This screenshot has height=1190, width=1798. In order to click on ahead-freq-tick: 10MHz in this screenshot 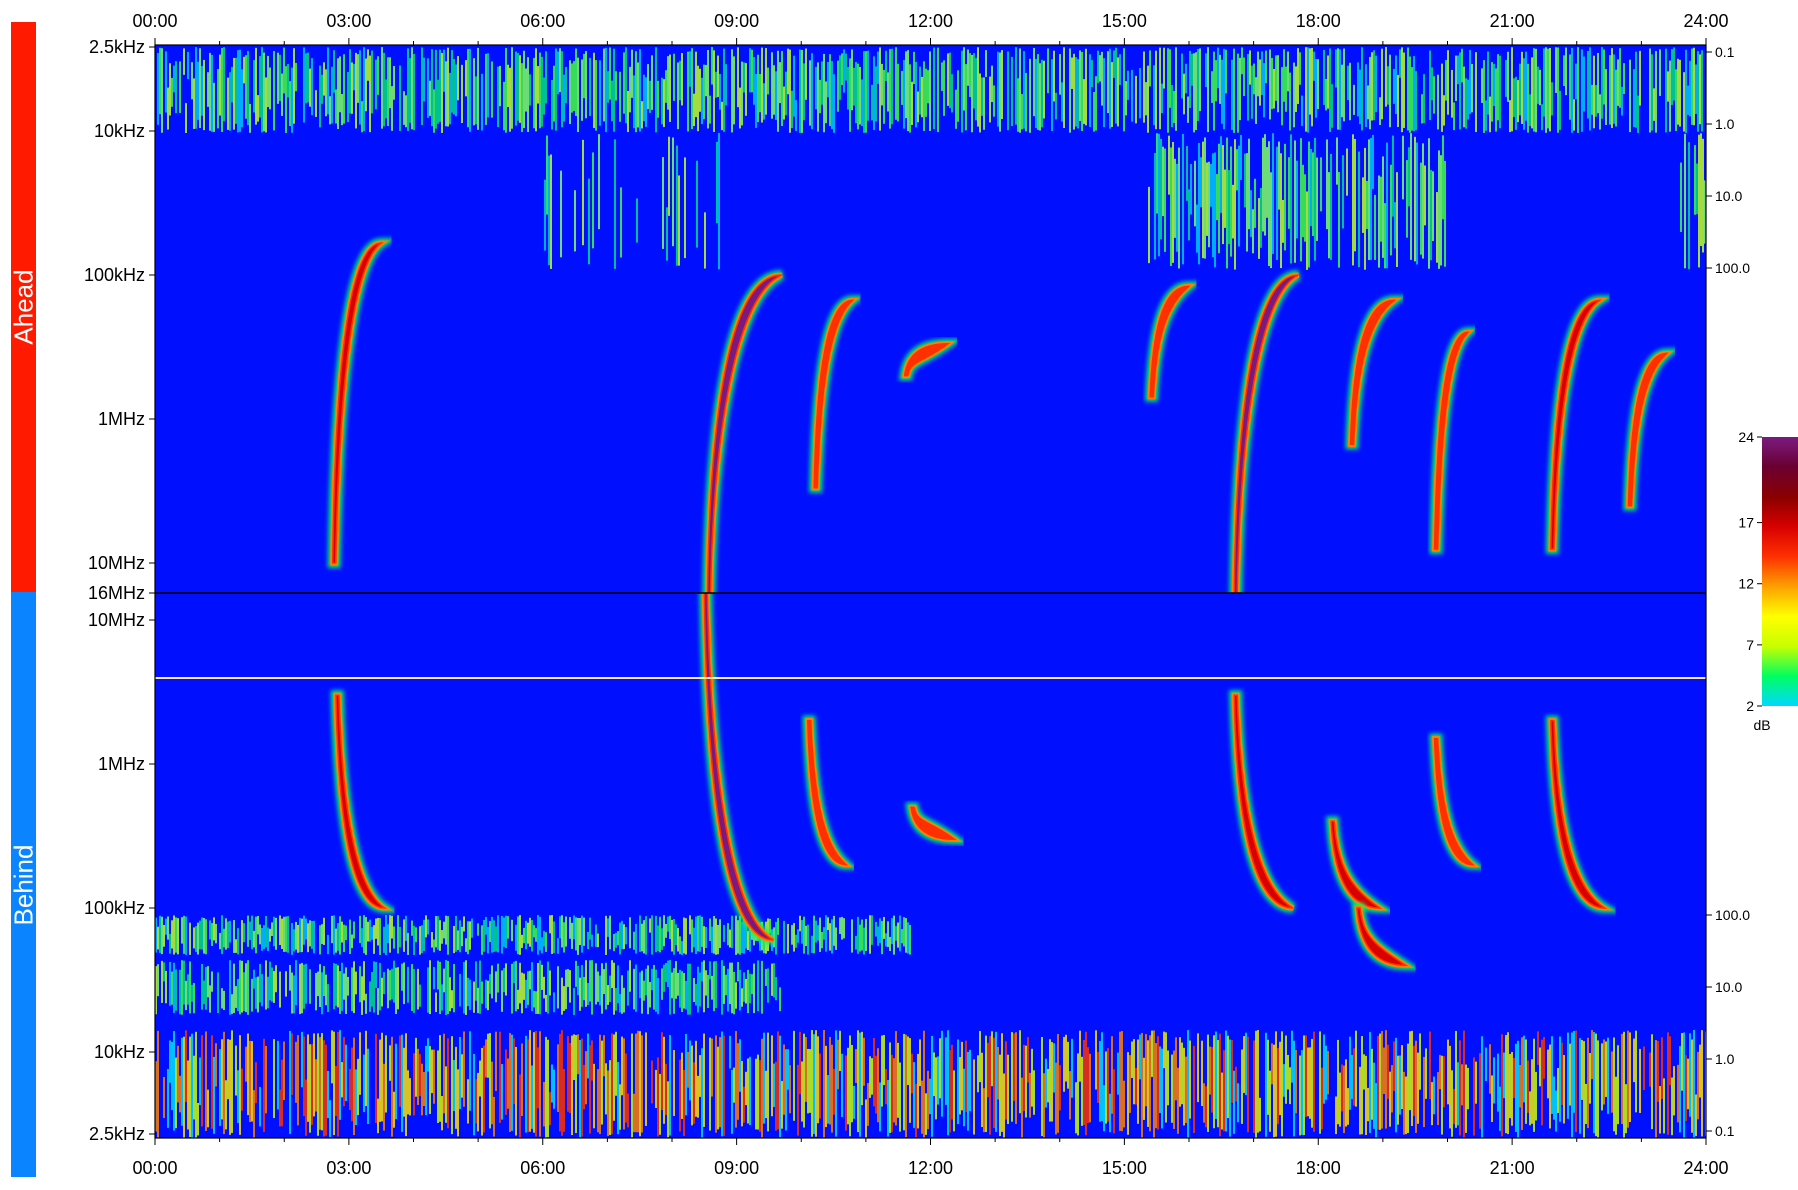, I will do `click(116, 563)`.